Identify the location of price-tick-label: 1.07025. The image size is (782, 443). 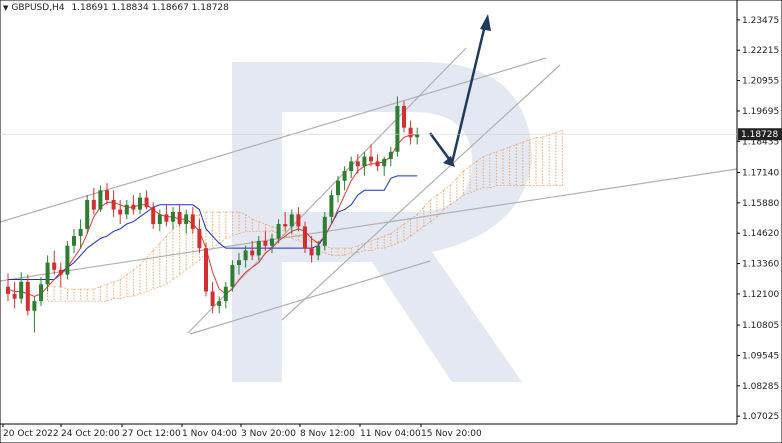
(760, 417).